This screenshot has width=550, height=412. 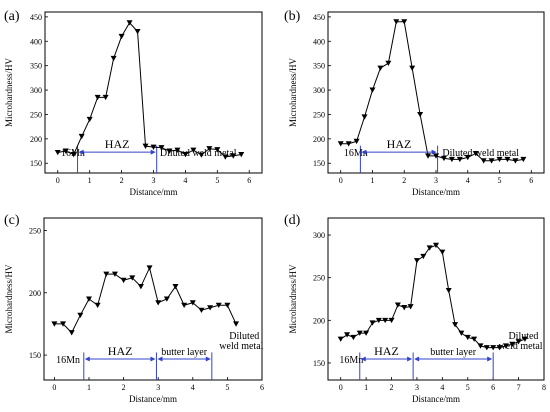 What do you see at coordinates (292, 16) in the screenshot?
I see `panel-label: (b)` at bounding box center [292, 16].